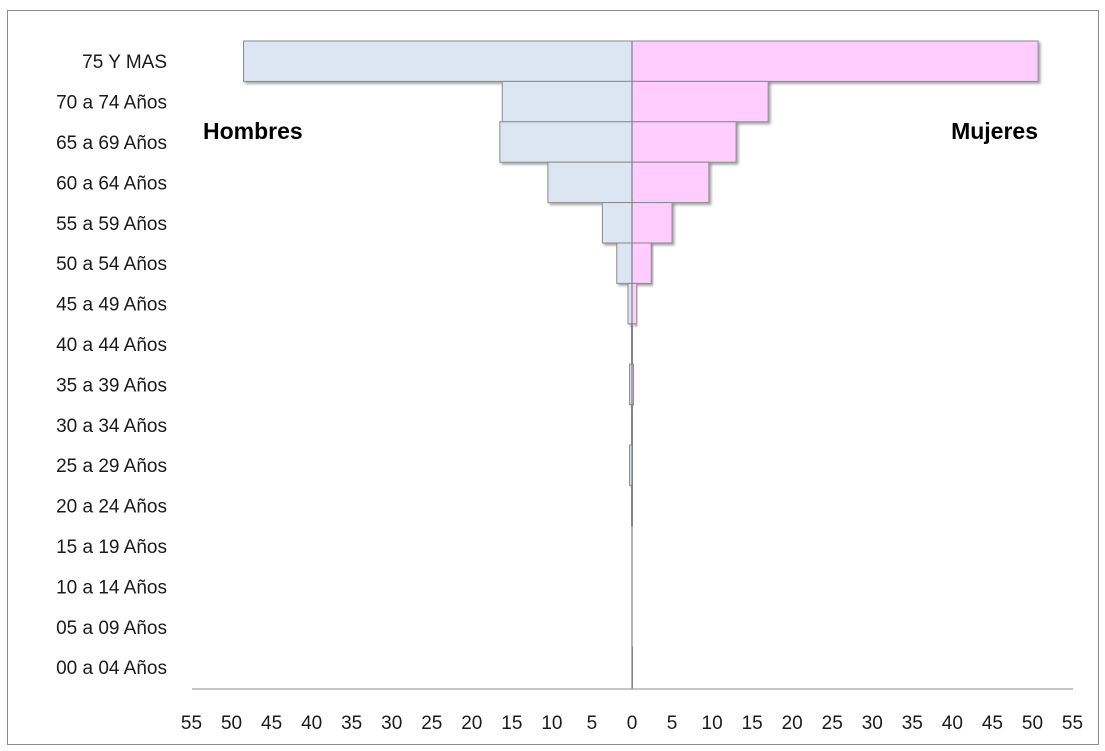 The height and width of the screenshot is (751, 1105). I want to click on x-tick-16: 25, so click(832, 723).